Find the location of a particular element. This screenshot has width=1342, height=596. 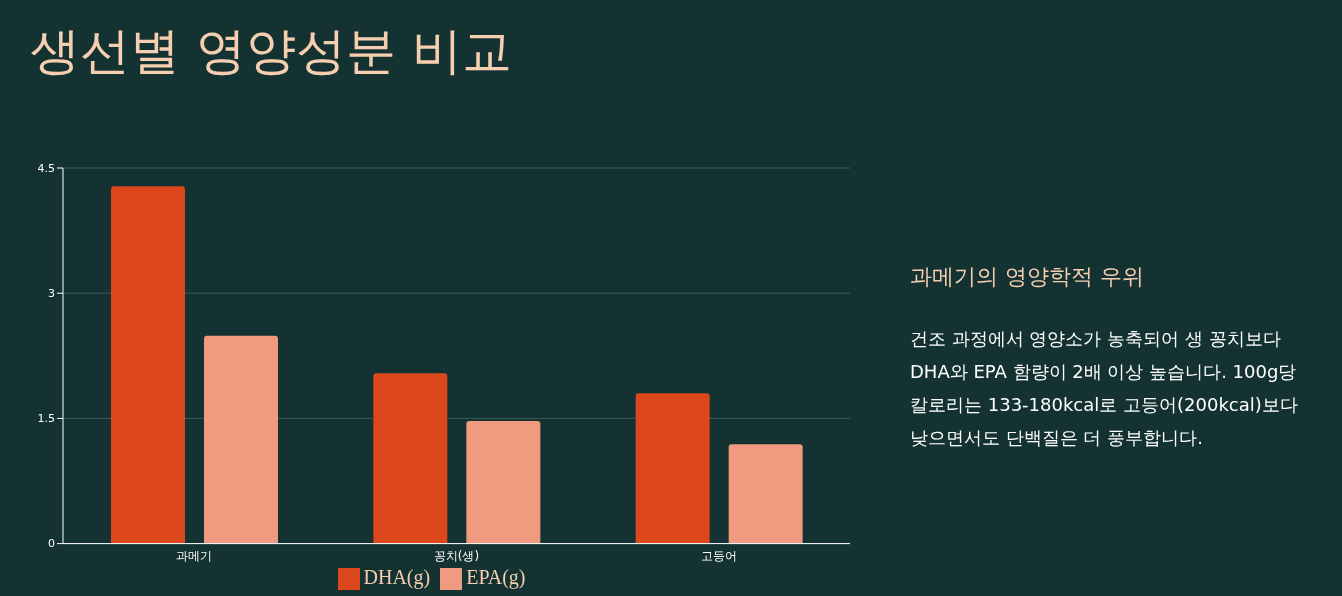

y-tick-label: 0 is located at coordinates (51, 544).